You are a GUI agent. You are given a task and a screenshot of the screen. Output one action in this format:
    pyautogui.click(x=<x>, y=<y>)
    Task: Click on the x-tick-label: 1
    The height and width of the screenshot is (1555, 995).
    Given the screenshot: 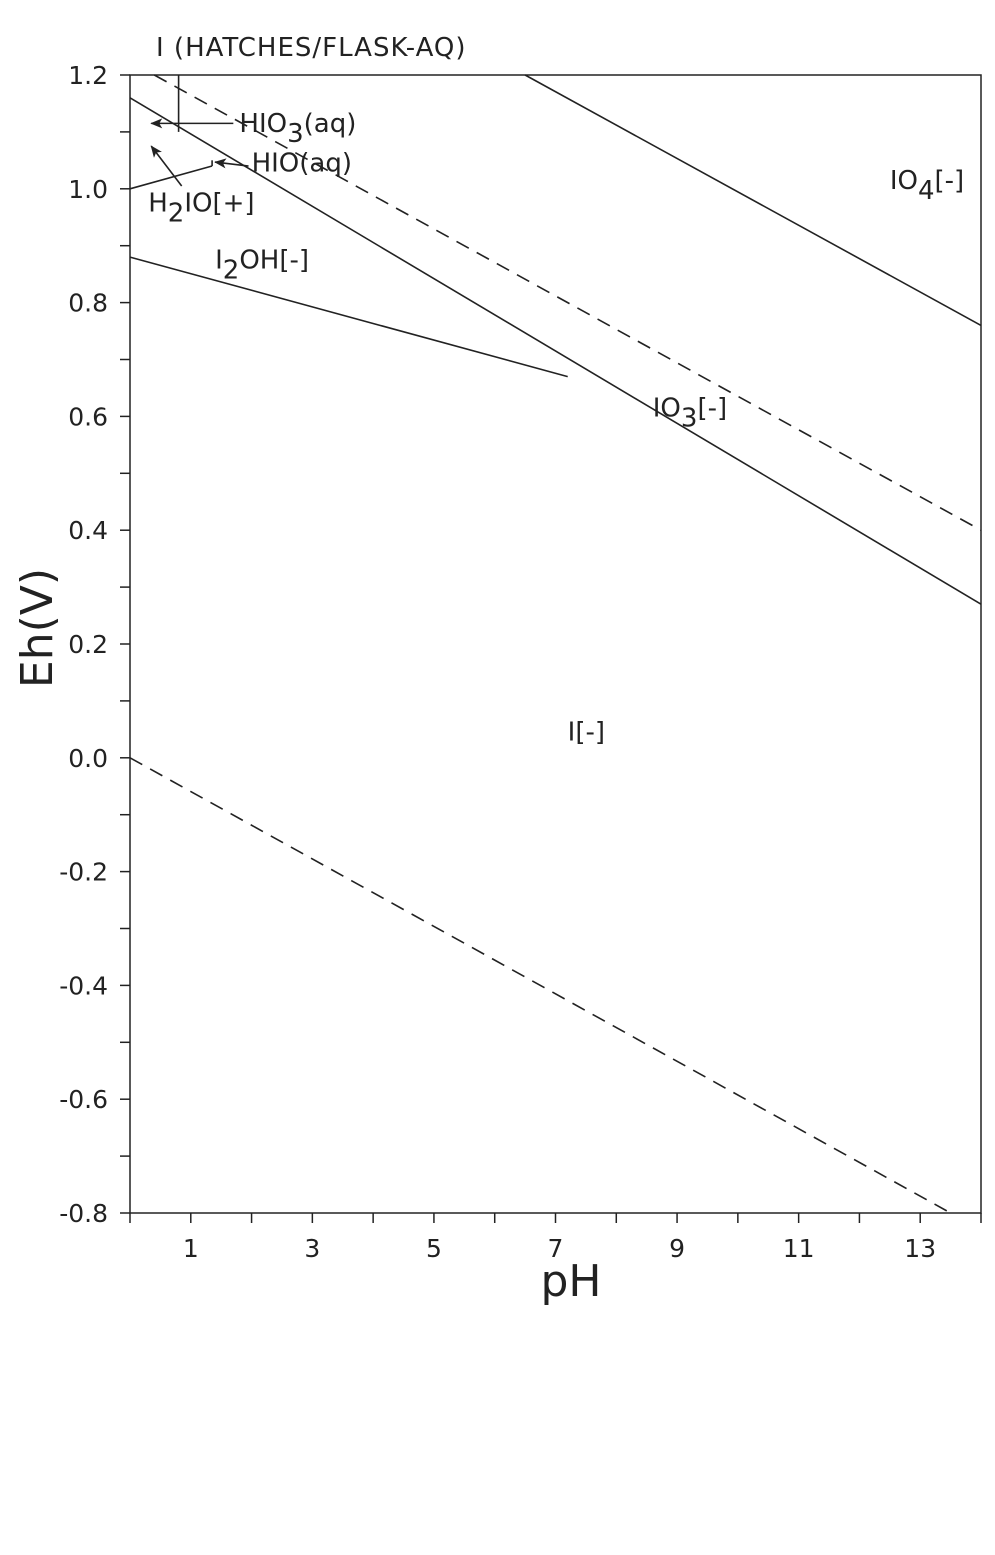 What is the action you would take?
    pyautogui.click(x=191, y=1248)
    